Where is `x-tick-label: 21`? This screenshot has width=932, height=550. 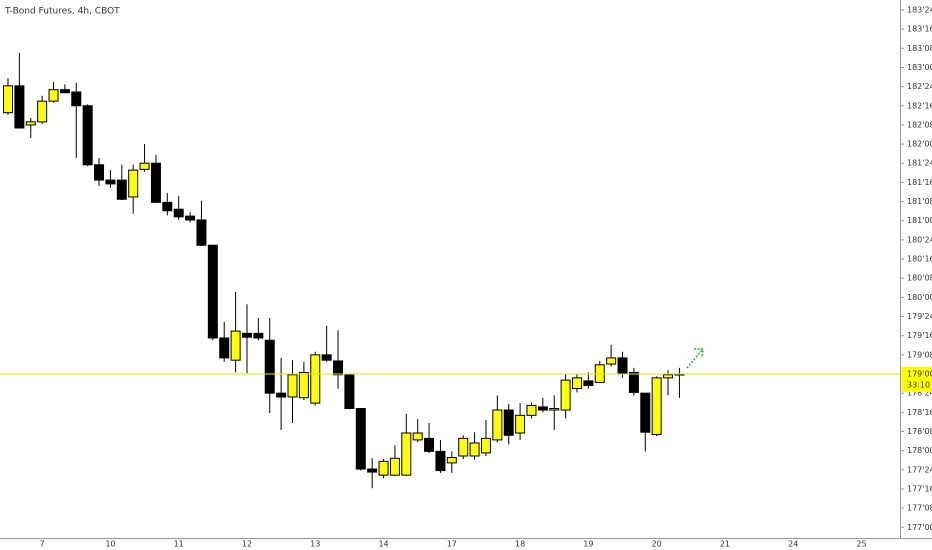 x-tick-label: 21 is located at coordinates (725, 544).